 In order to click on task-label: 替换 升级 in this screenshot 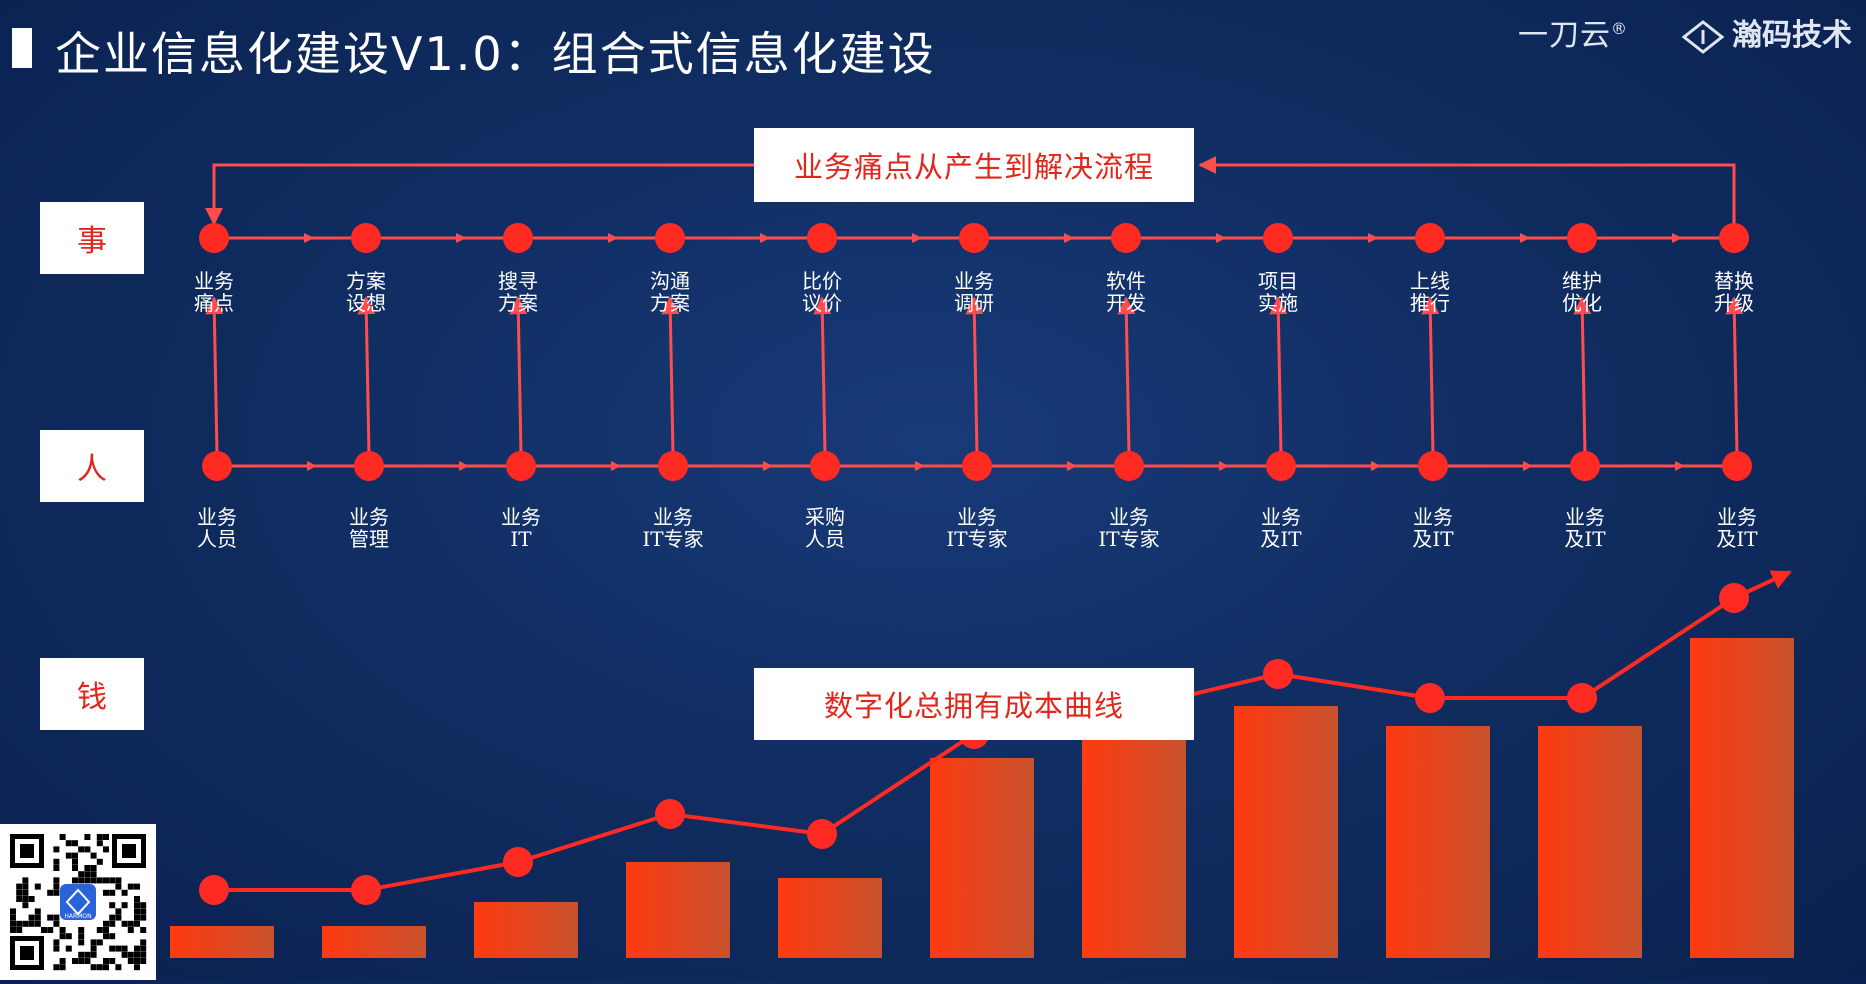, I will do `click(1734, 292)`.